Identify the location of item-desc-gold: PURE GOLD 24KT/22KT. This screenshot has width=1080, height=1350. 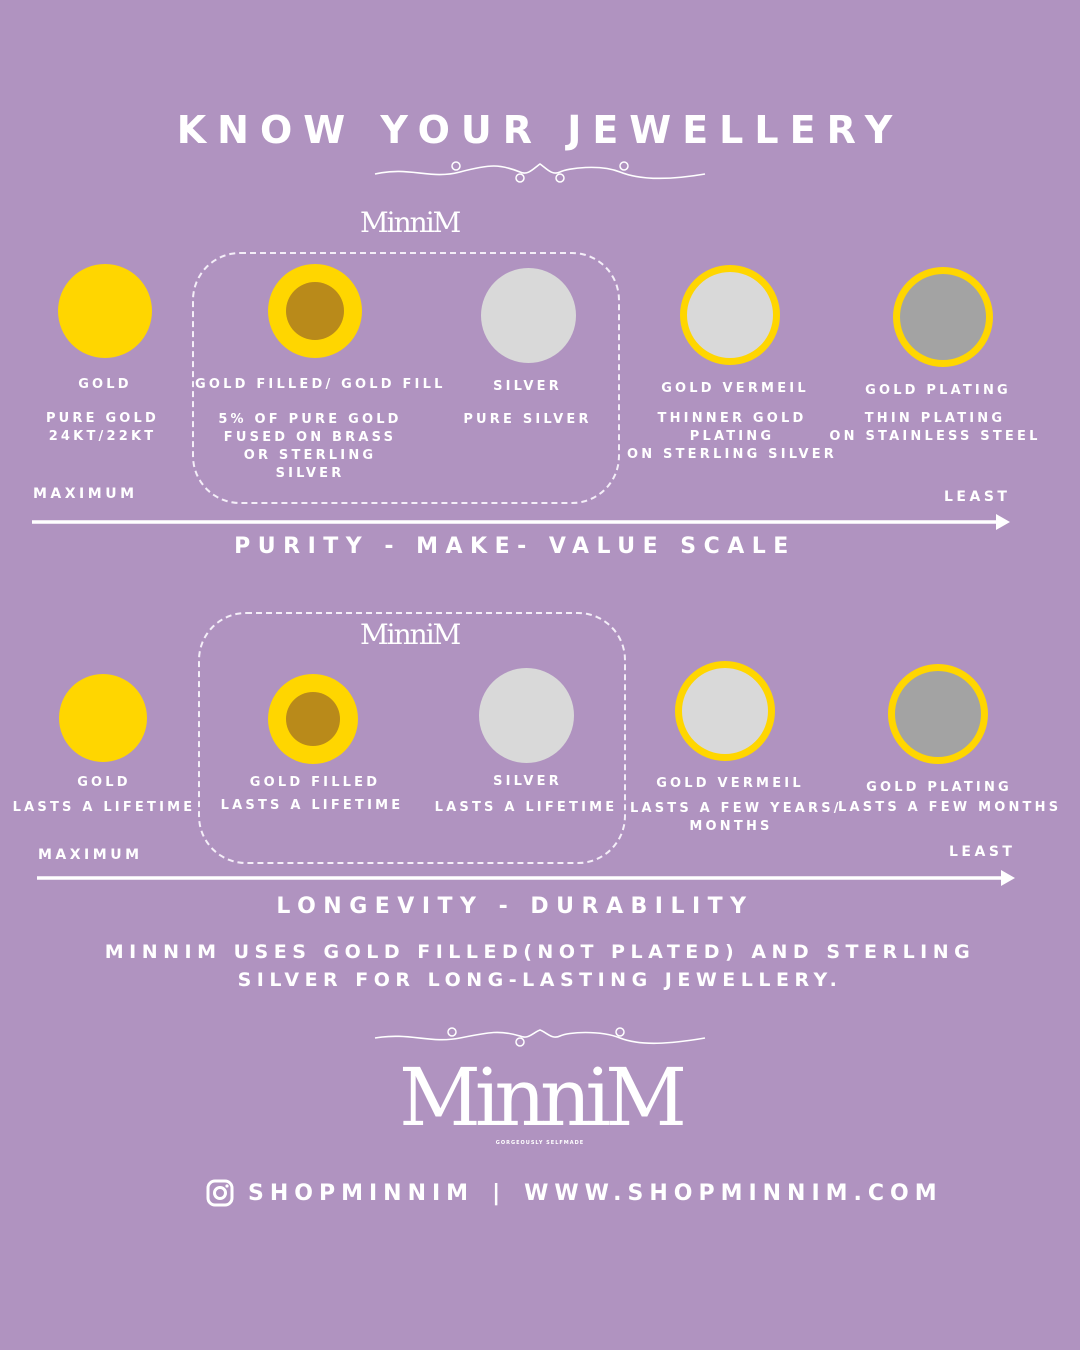
(102, 427).